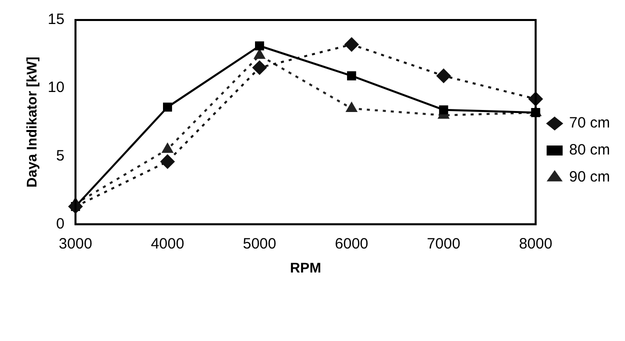 Image resolution: width=625 pixels, height=341 pixels. Describe the element at coordinates (167, 243) in the screenshot. I see `x-tick-label: 4000` at that location.